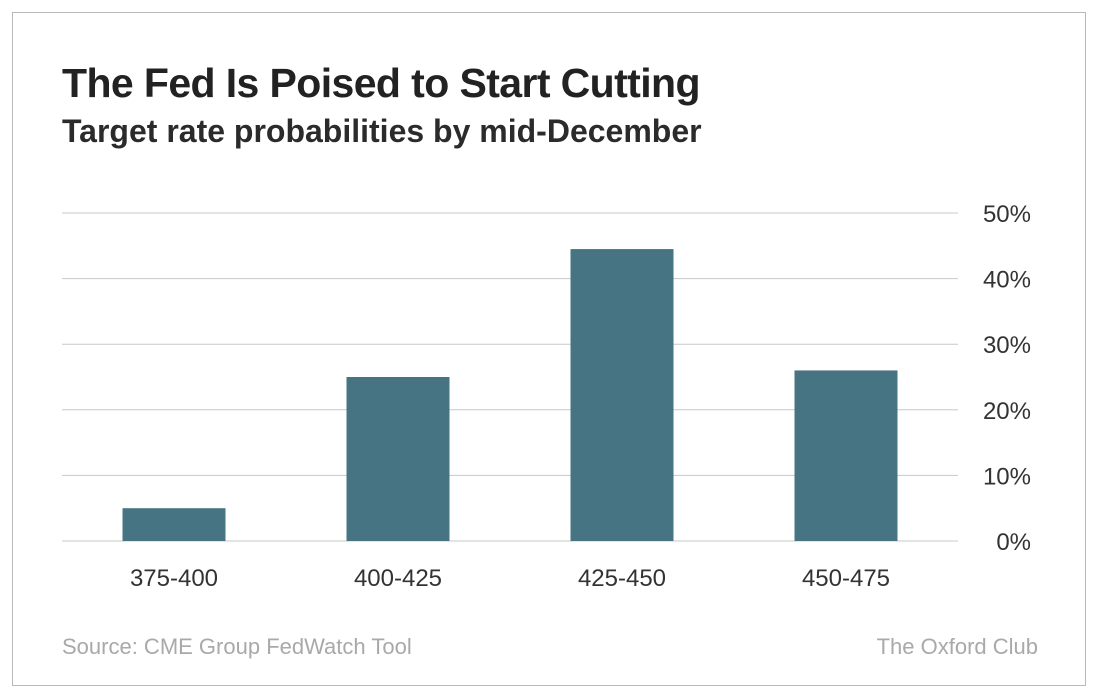 The width and height of the screenshot is (1100, 700). What do you see at coordinates (237, 646) in the screenshot?
I see `source-note: Source: CME Group FedWatch Tool` at bounding box center [237, 646].